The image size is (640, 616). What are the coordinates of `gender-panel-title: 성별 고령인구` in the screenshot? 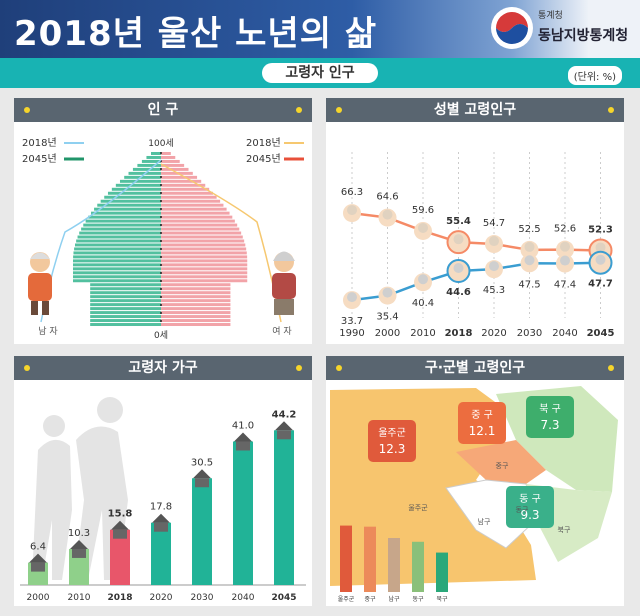 It's located at (475, 110).